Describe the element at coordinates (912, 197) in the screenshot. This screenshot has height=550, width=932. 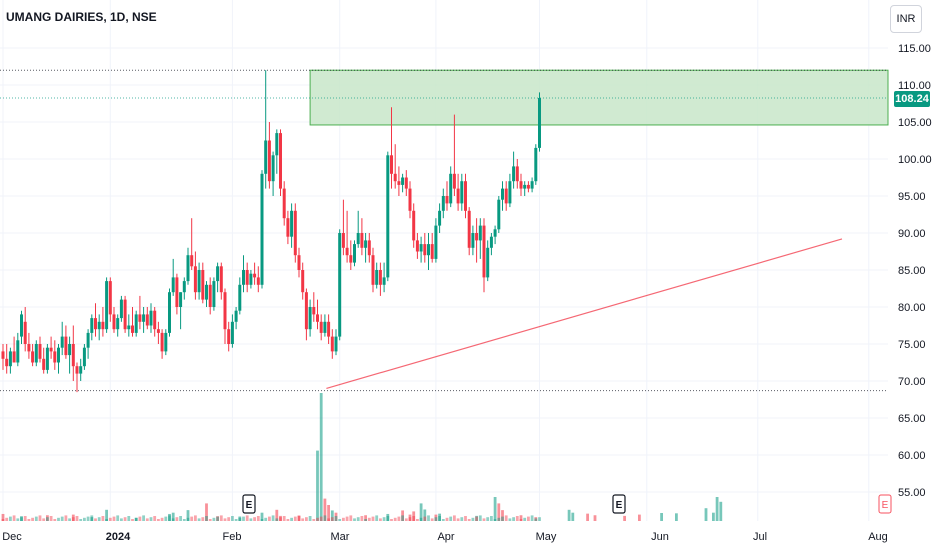
I see `price-tick-label: 95.00` at that location.